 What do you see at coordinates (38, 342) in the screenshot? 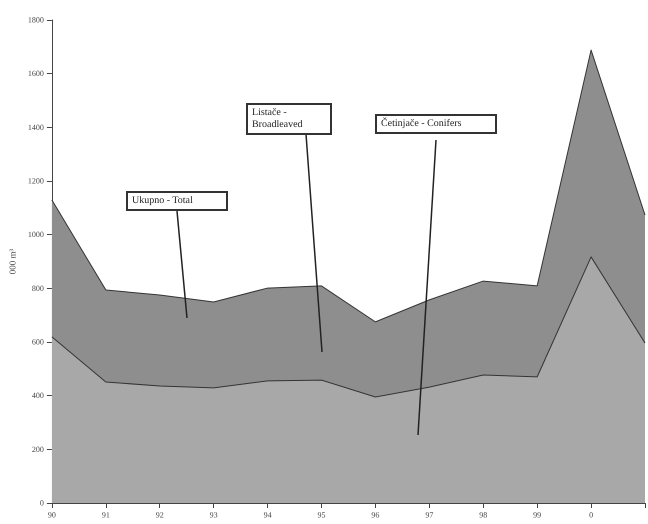
I see `y-tick-label: 600` at bounding box center [38, 342].